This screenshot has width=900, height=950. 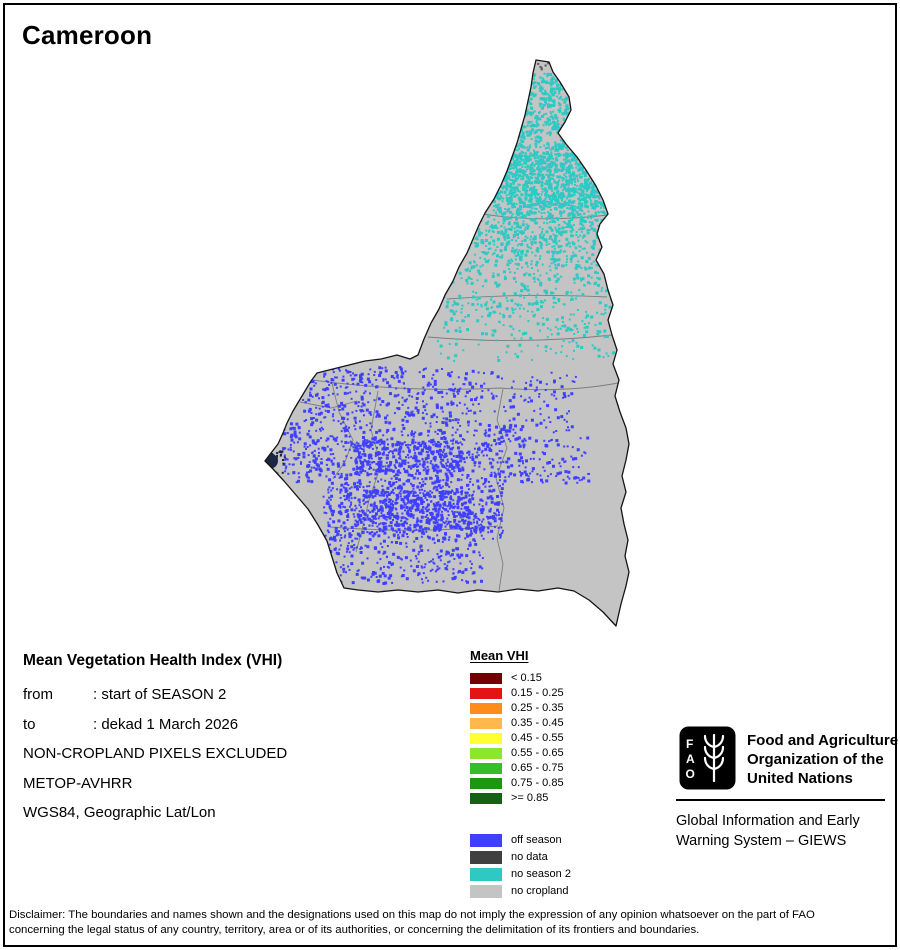 I want to click on legend-row: 0.35 - 0.45, so click(x=575, y=723).